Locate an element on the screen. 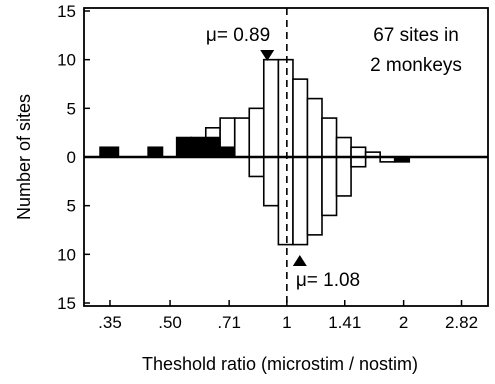  upper-mean-arrow-icon is located at coordinates (267, 55).